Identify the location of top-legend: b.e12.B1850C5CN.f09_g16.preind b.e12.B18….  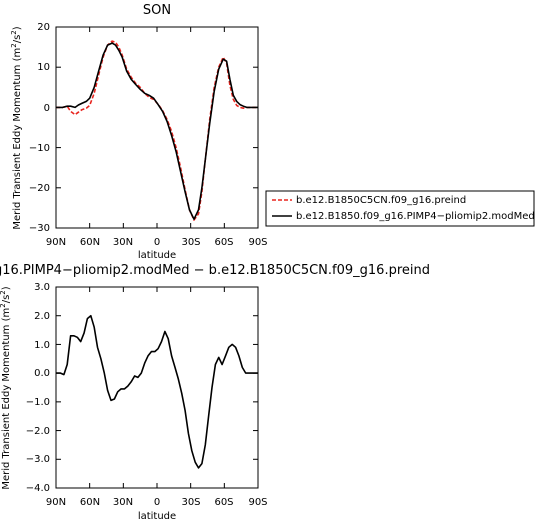
(400, 208).